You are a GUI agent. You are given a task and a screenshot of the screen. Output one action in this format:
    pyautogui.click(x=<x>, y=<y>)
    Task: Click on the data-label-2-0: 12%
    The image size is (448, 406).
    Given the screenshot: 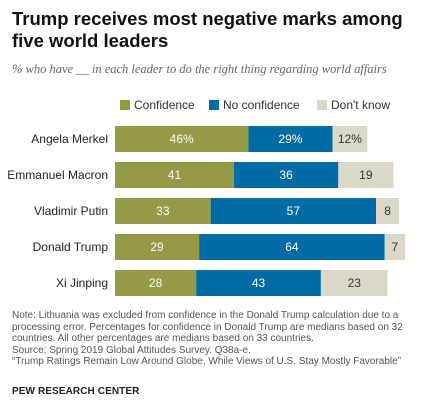 What is the action you would take?
    pyautogui.click(x=350, y=139)
    